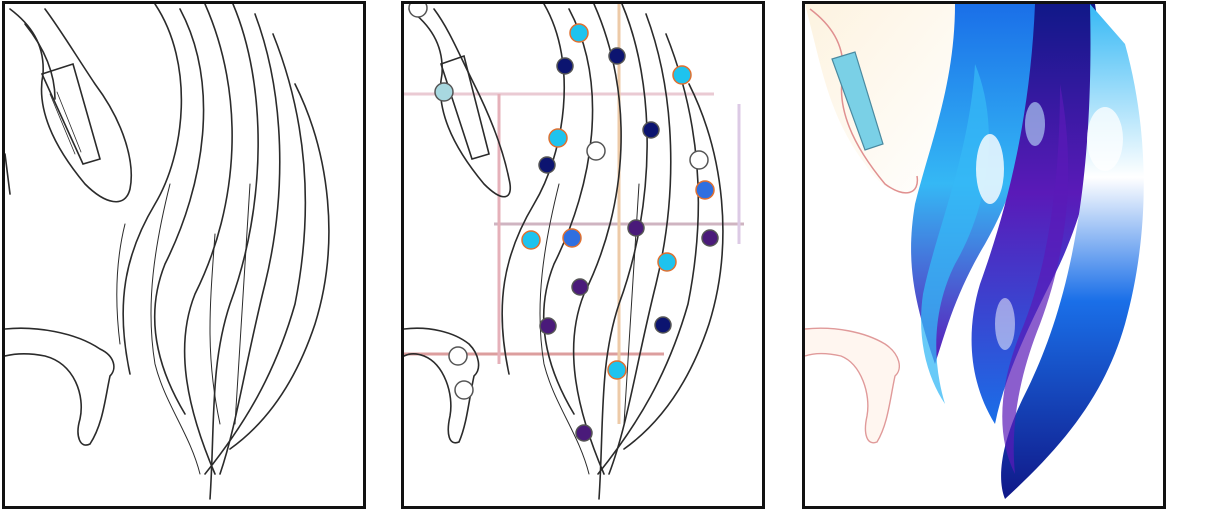  What do you see at coordinates (857, 101) in the screenshot?
I see `earring` at bounding box center [857, 101].